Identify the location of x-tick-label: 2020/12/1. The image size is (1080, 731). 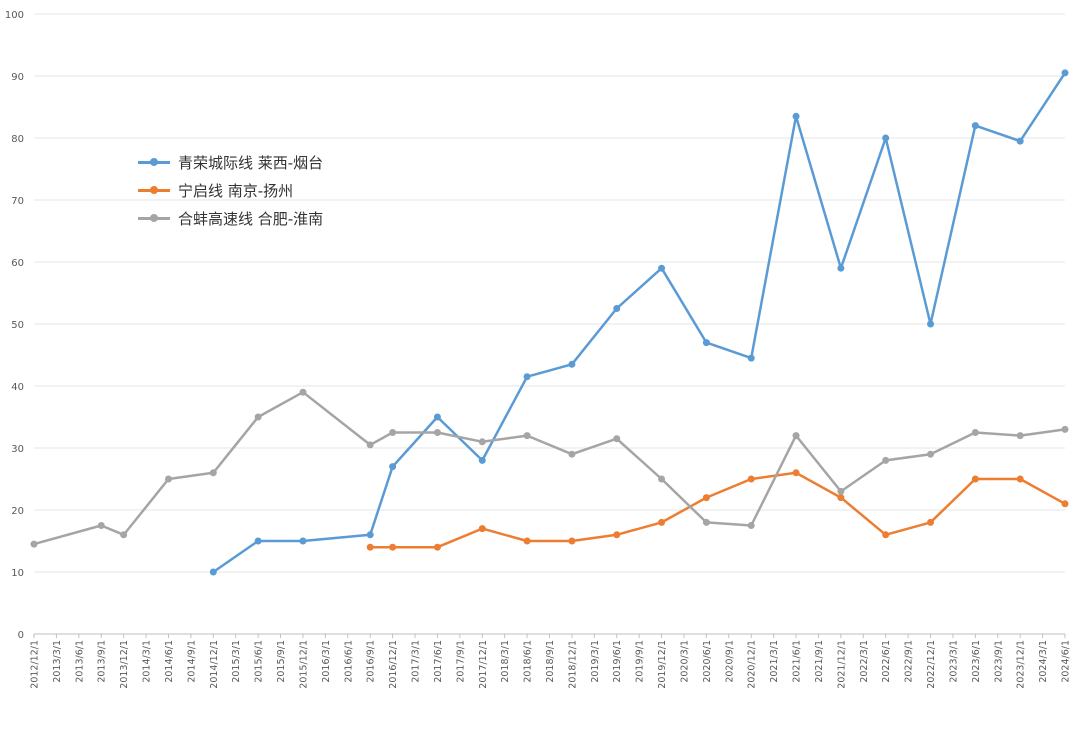
(752, 664).